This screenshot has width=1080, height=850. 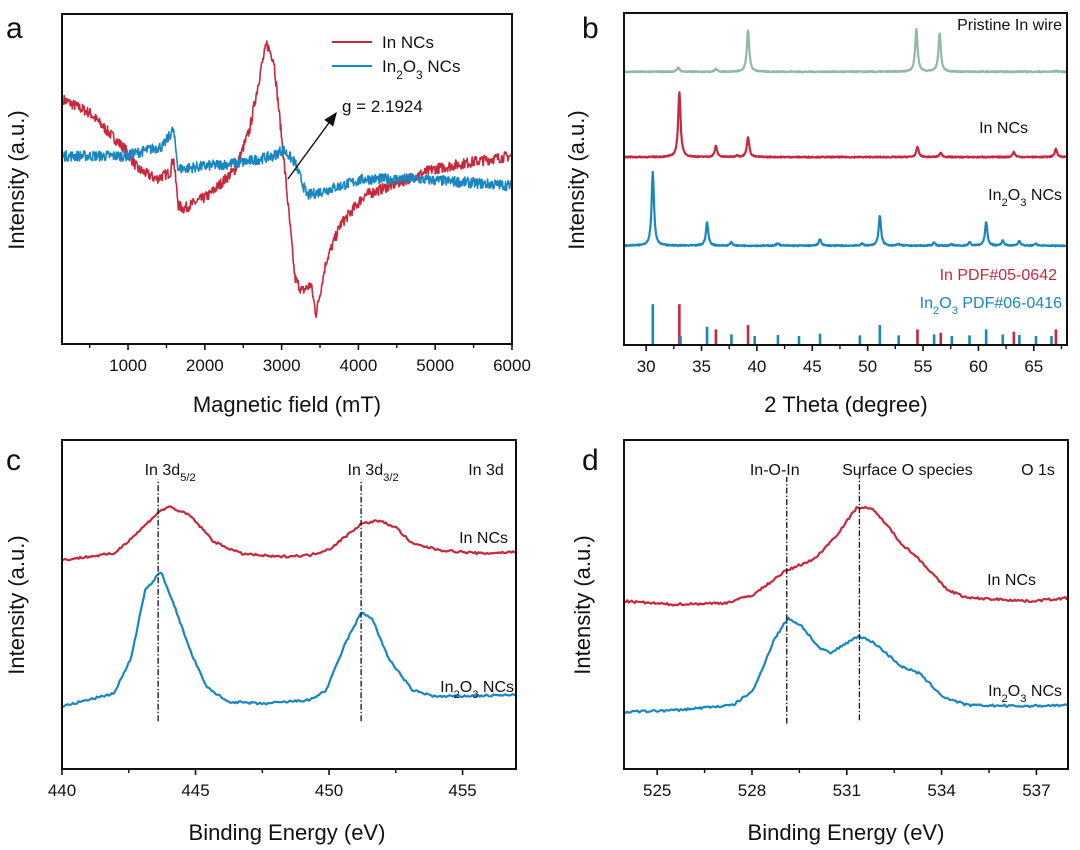 I want to click on x-tick-label: 2000, so click(x=205, y=365).